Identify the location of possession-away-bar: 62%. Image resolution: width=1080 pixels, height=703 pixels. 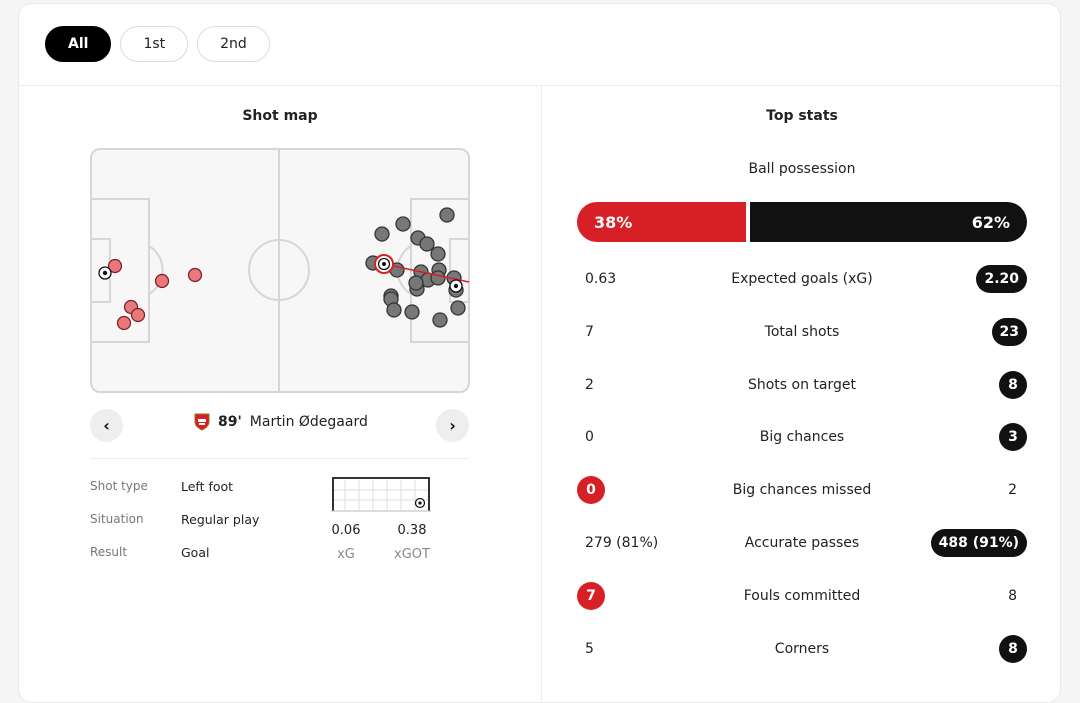
(888, 222).